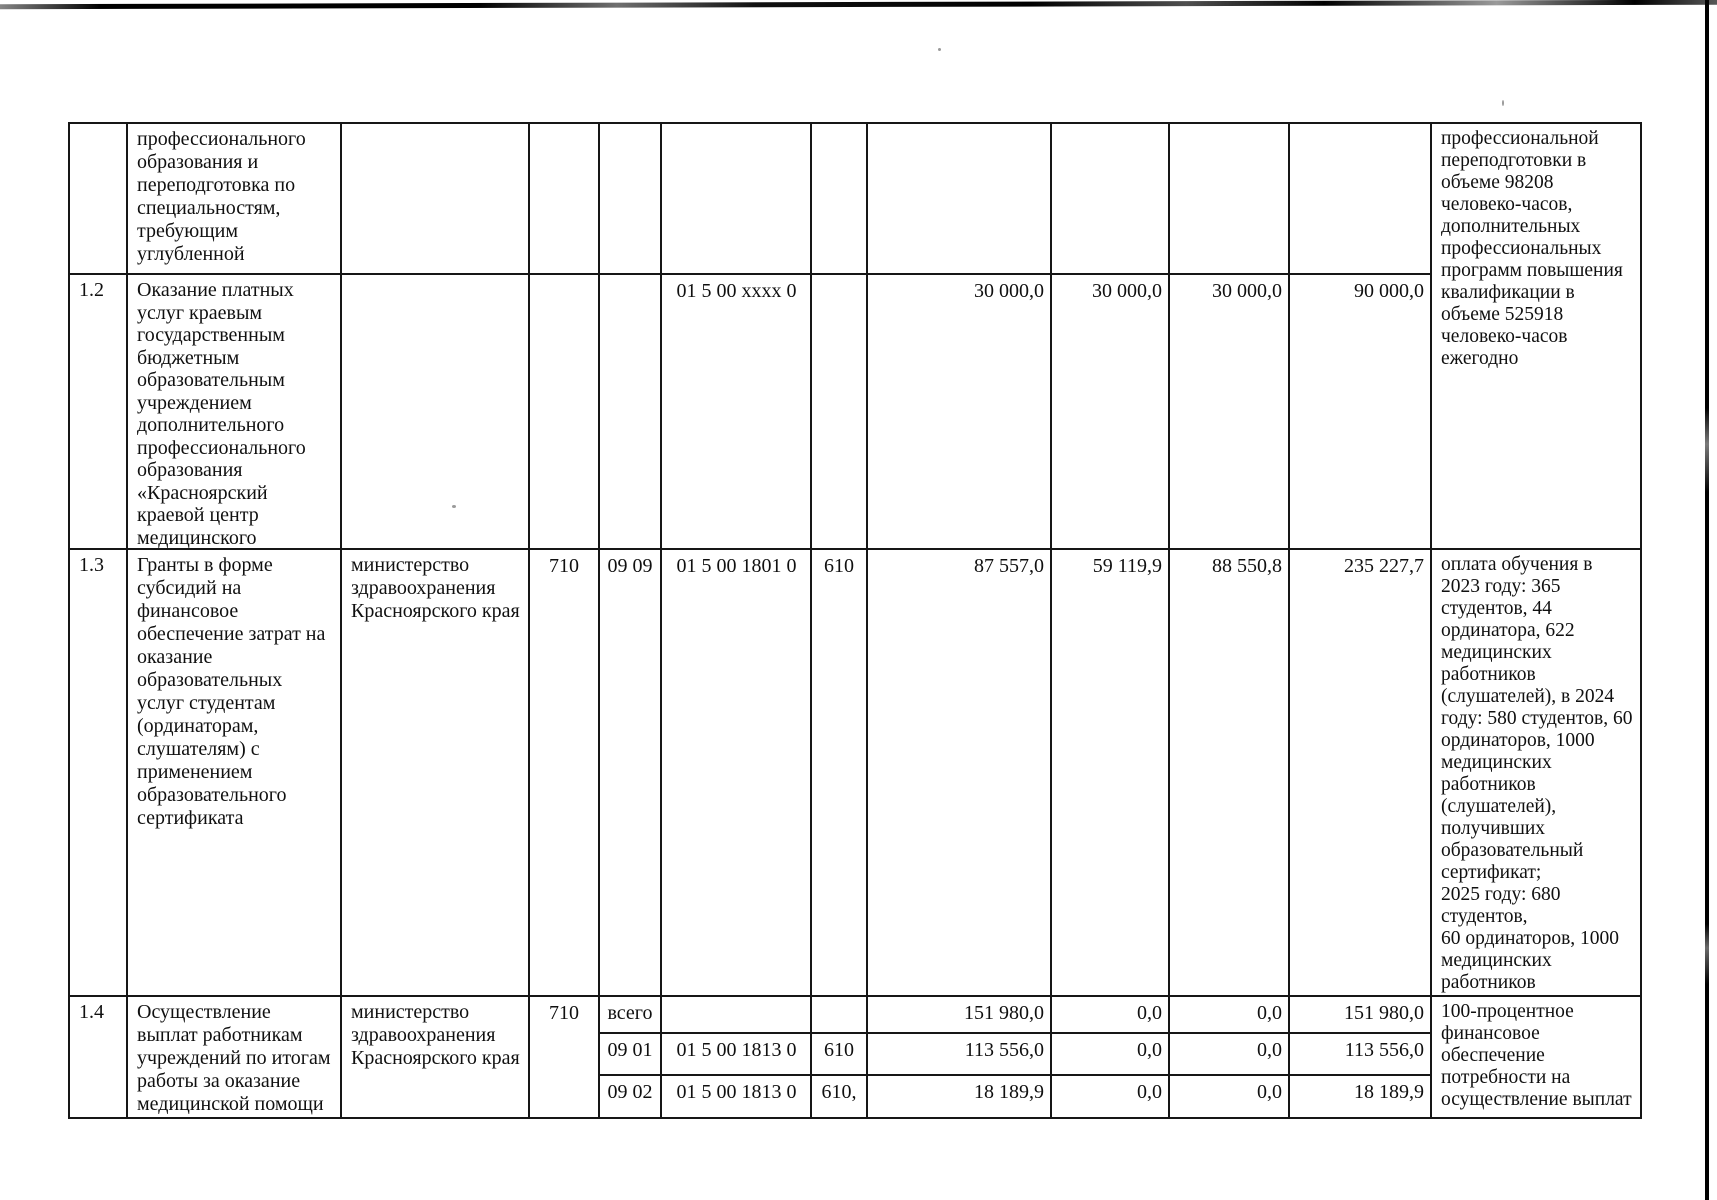 This screenshot has height=1200, width=1717. I want to click on amount-total: 18 189,9, so click(1361, 1096).